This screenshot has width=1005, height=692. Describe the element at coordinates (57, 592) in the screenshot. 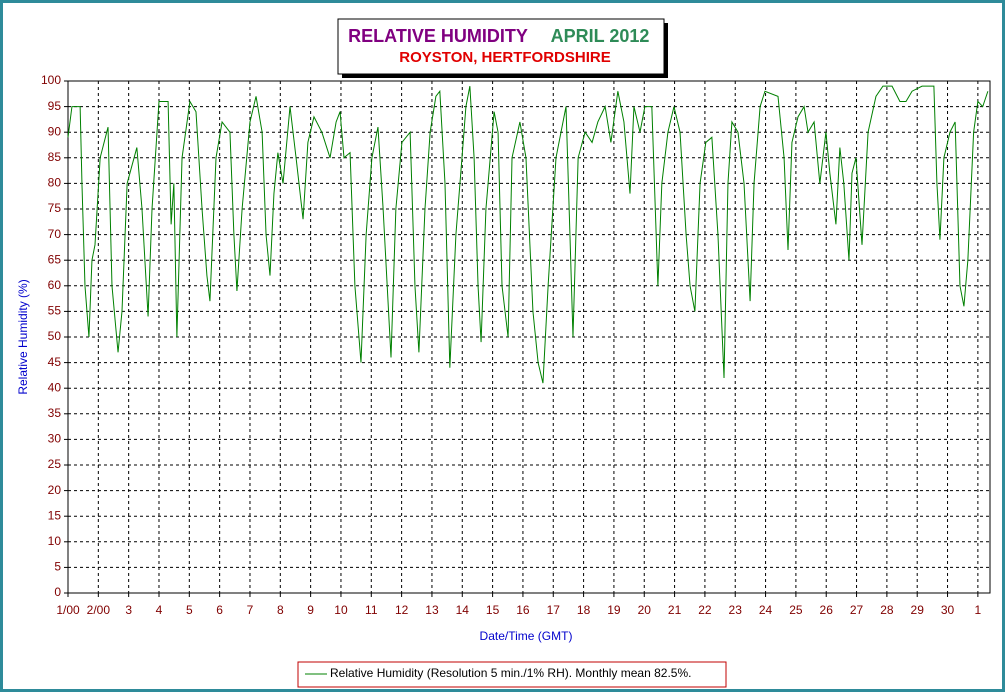

I see `y-tick-label: 0` at that location.